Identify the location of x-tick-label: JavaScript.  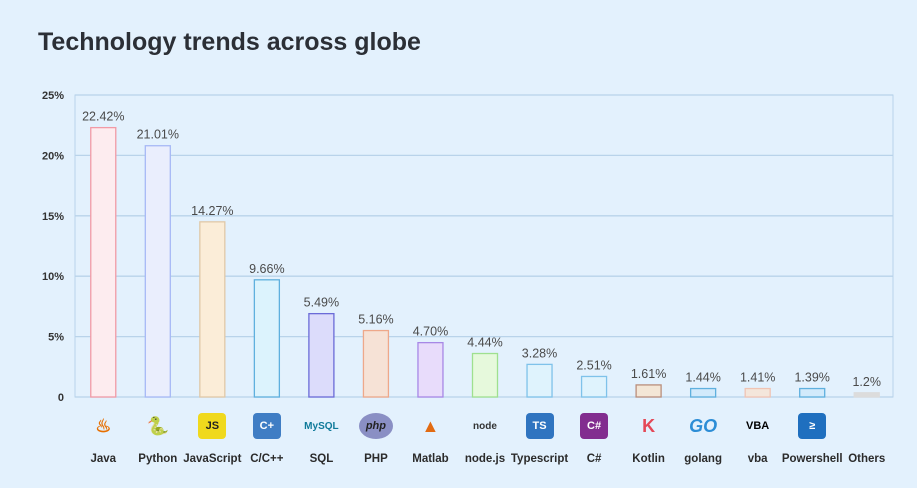
(212, 459).